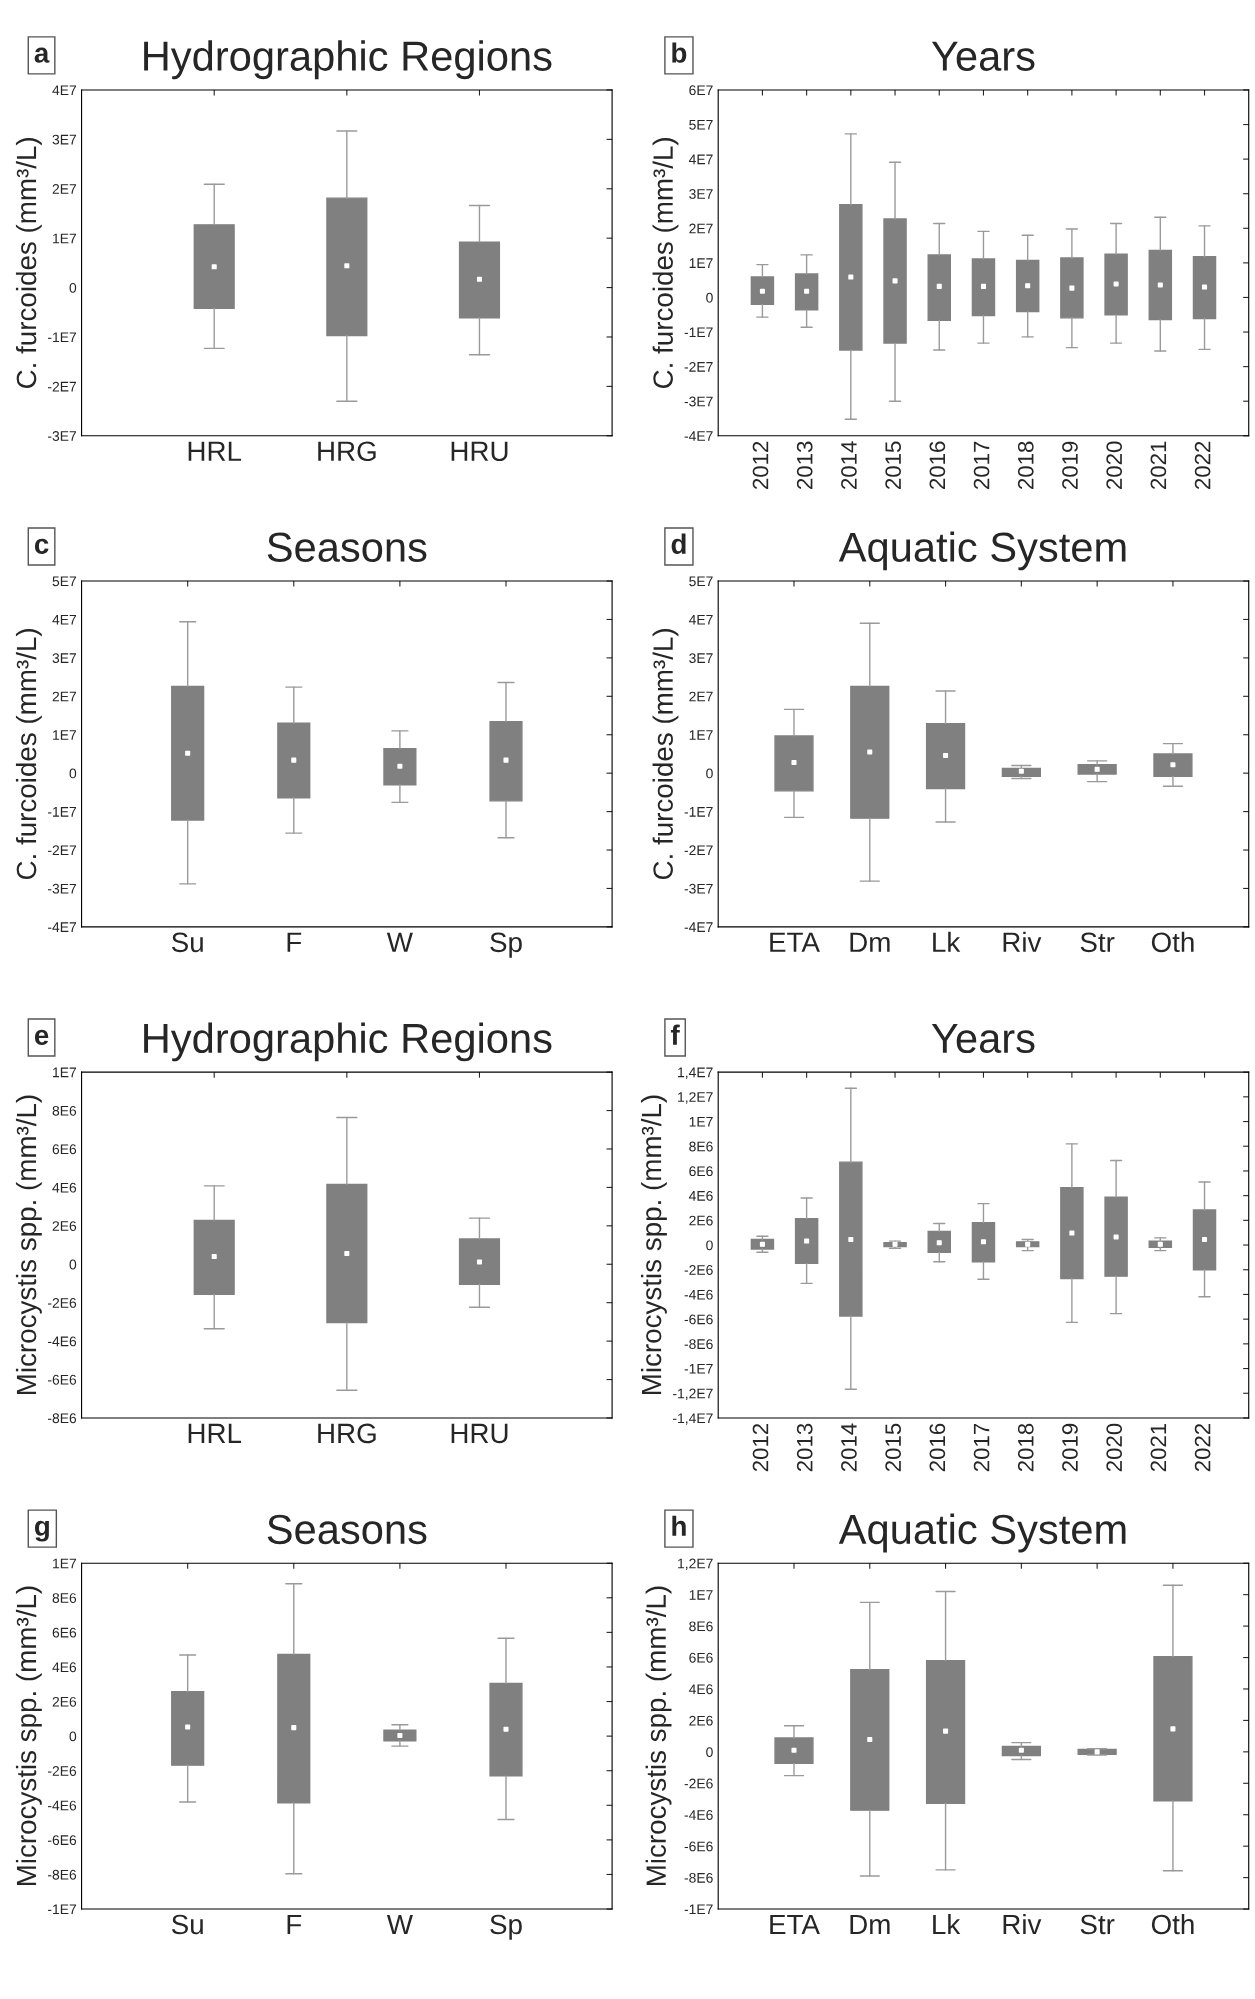 This screenshot has width=1255, height=1999. I want to click on x-tick-label: Su, so click(187, 1924).